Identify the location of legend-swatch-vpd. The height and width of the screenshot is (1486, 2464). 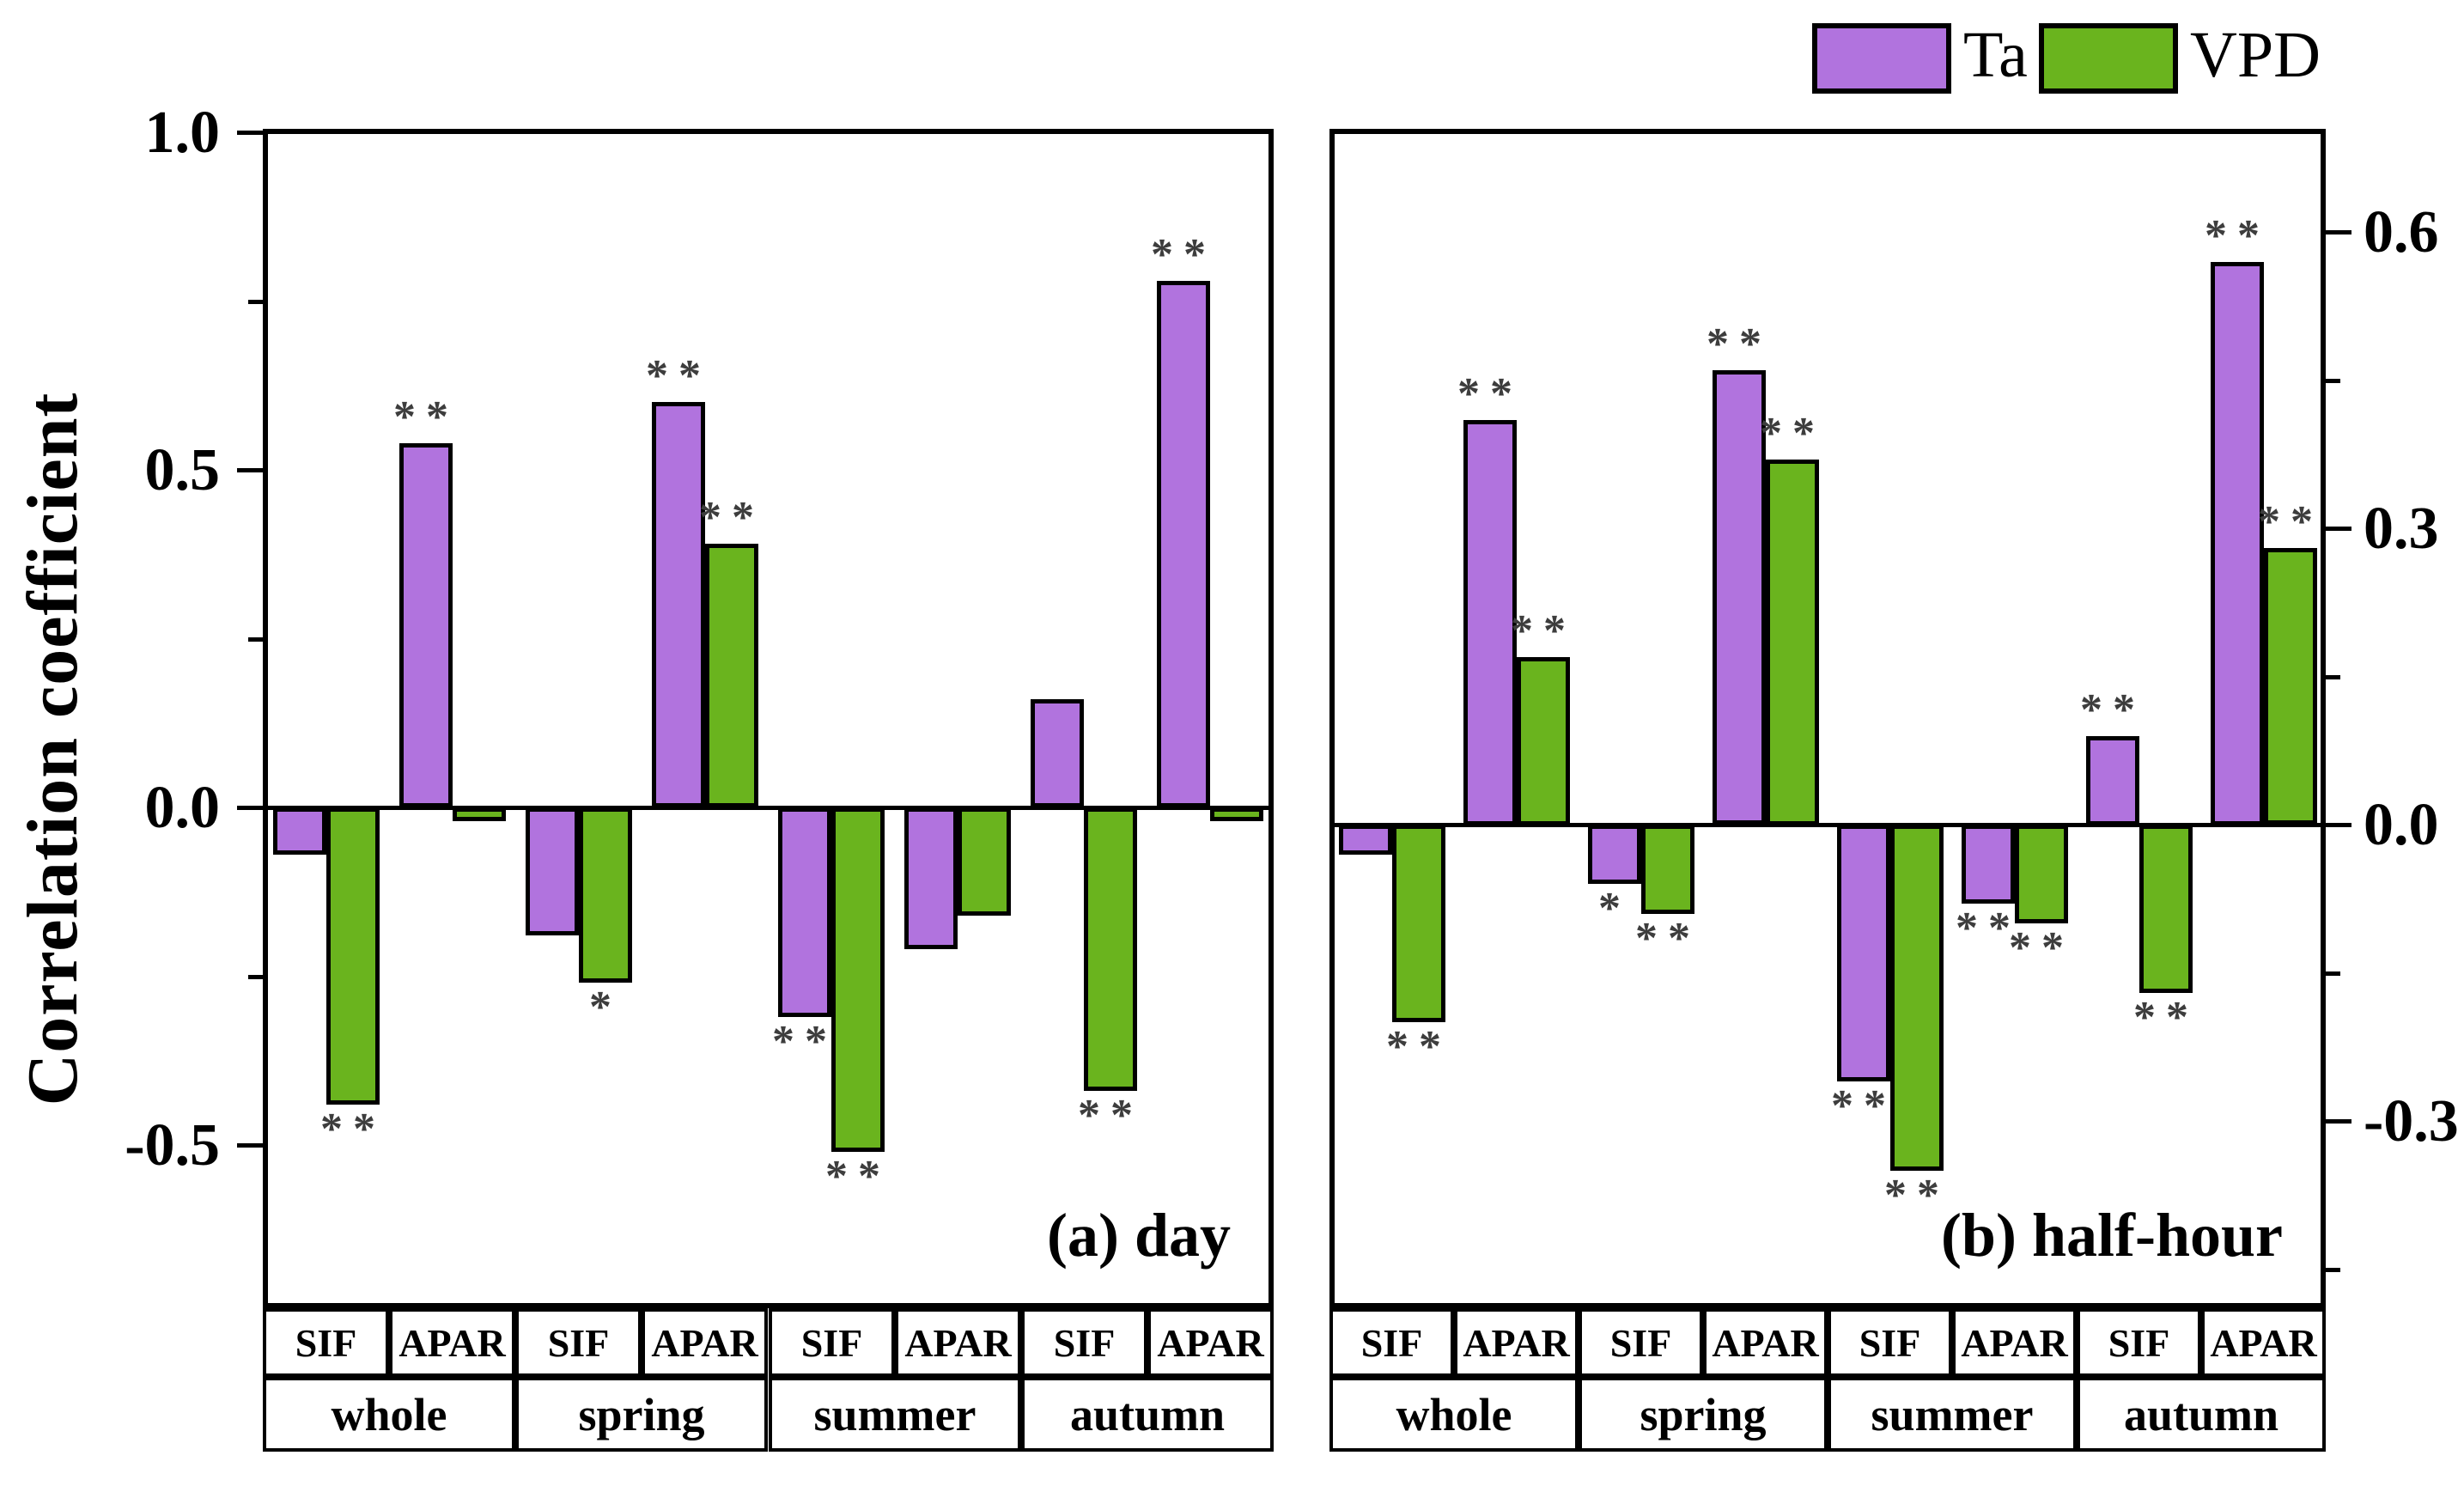
(2108, 58).